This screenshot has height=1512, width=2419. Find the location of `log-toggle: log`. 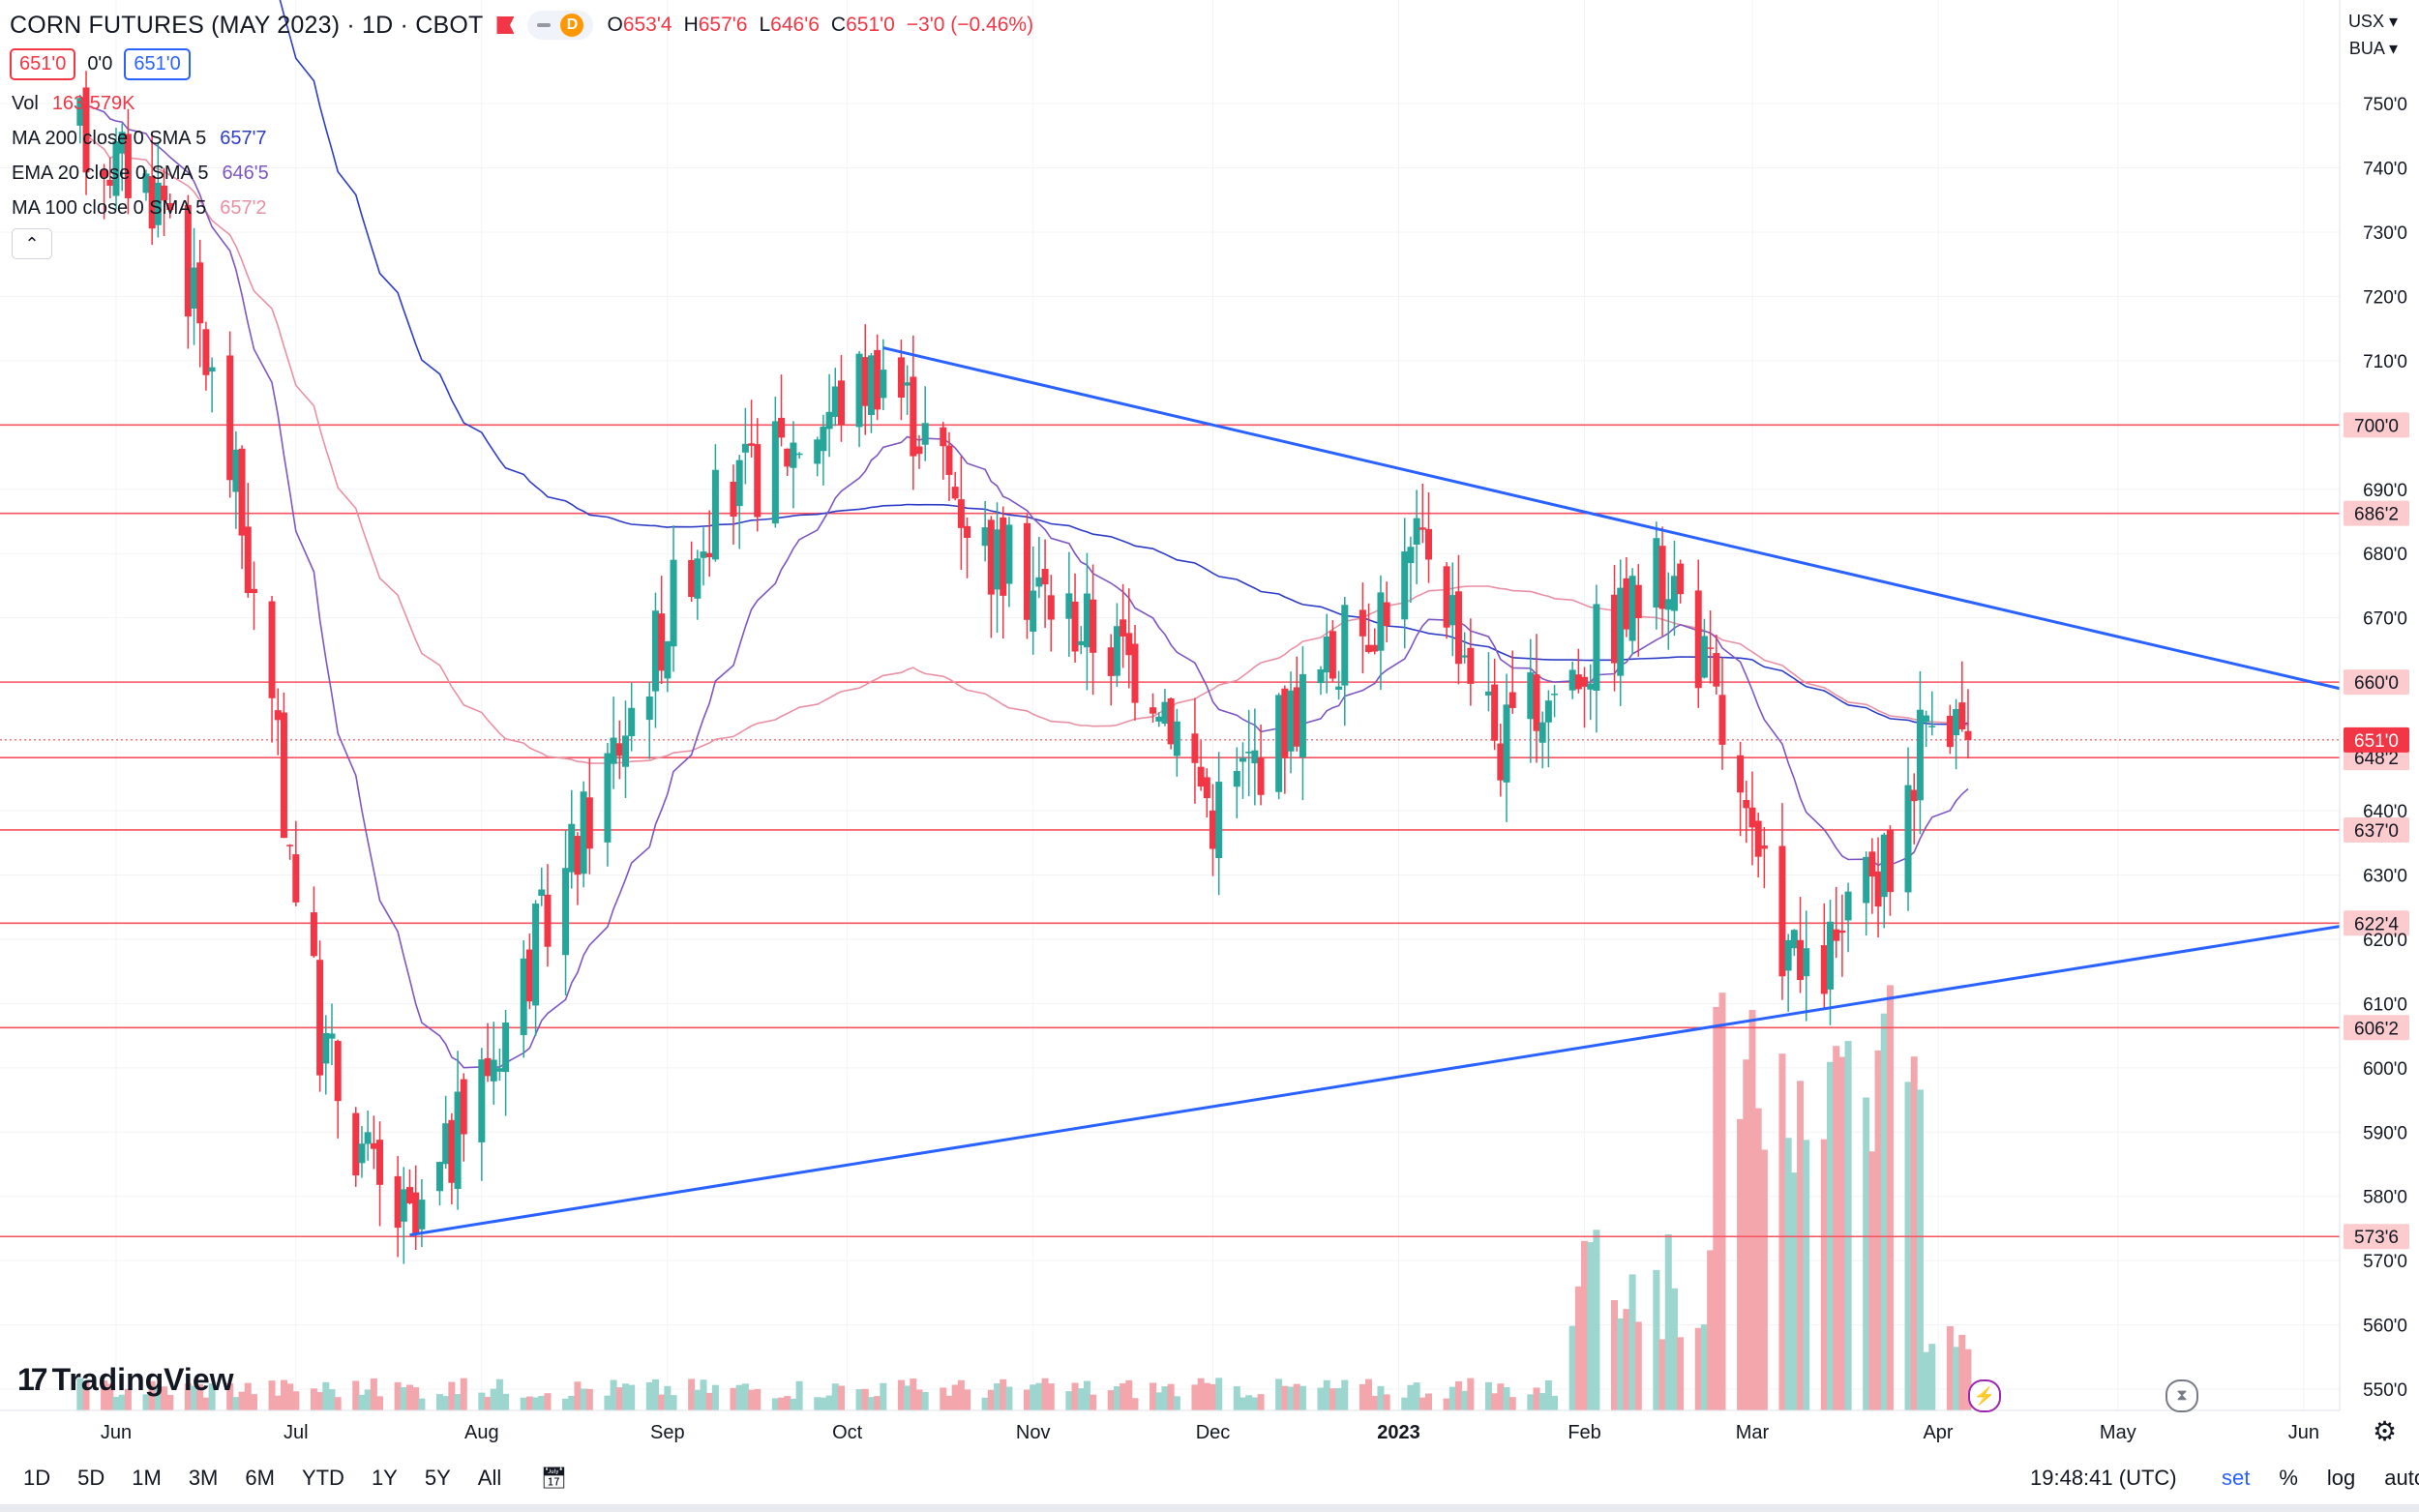

log-toggle: log is located at coordinates (2341, 1477).